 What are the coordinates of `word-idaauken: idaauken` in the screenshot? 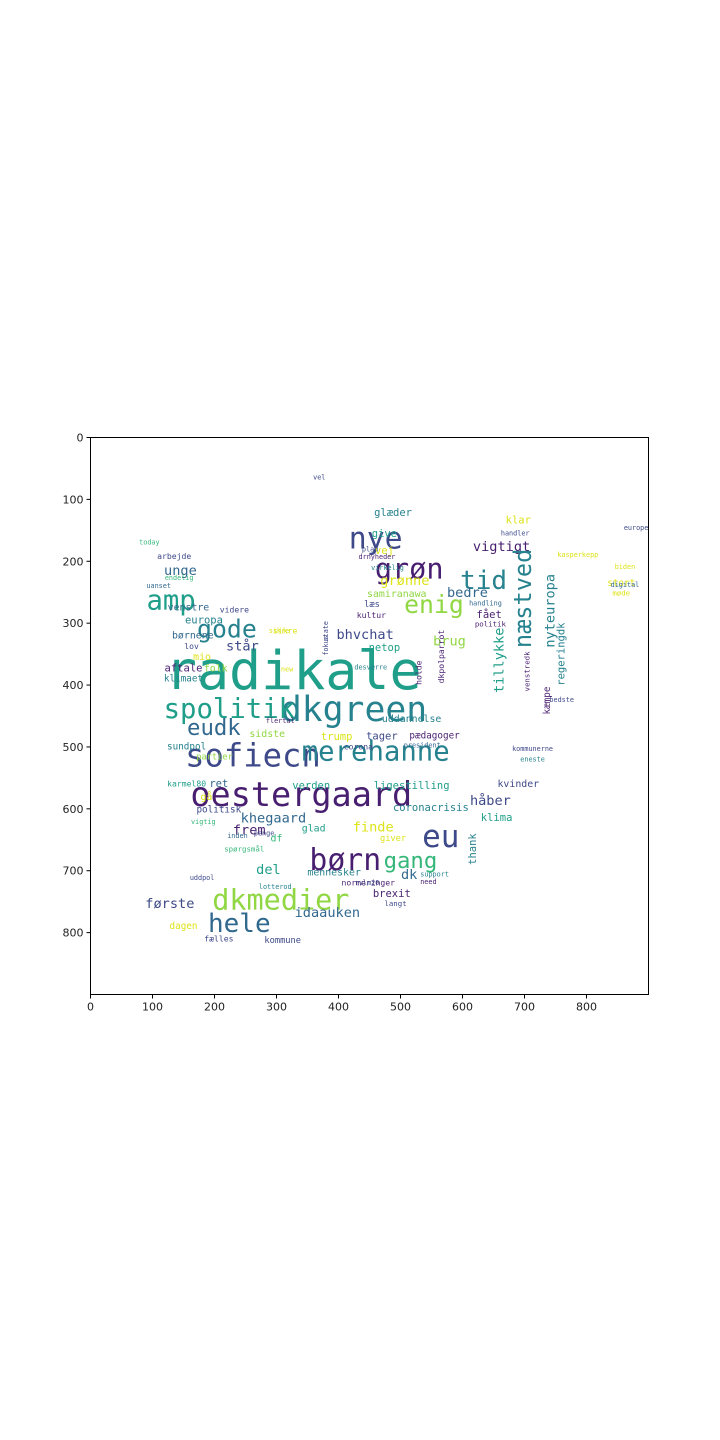 It's located at (327, 913).